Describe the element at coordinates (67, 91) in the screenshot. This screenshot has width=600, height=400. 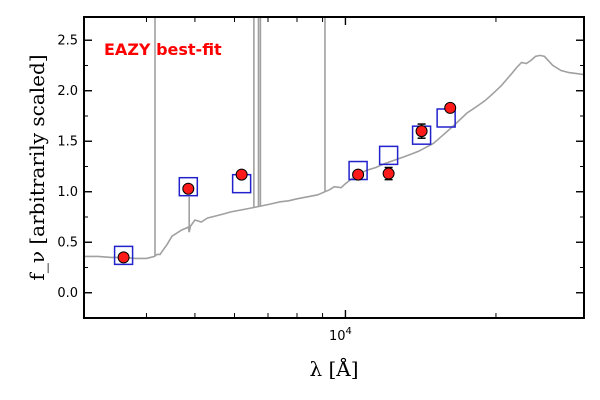
I see `y-tick-label: 2.0` at that location.